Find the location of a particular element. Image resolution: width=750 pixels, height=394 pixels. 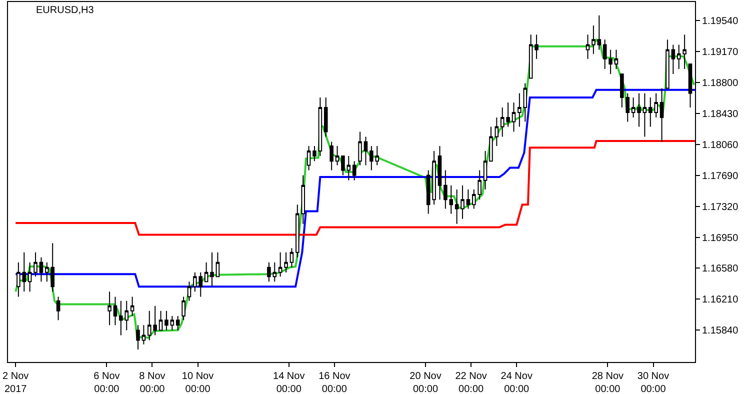

x-tick-label: 22 Nov 00:00 is located at coordinates (471, 382).